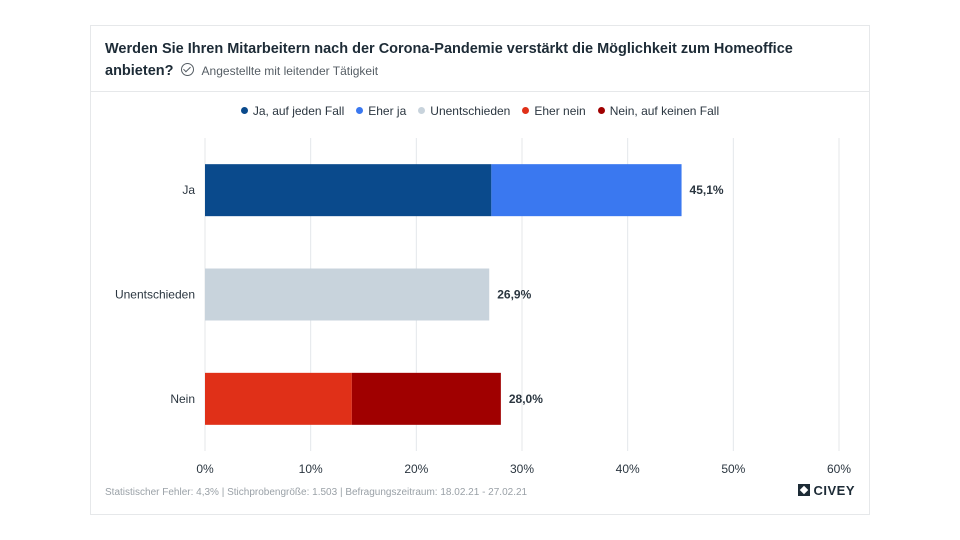 The width and height of the screenshot is (960, 540). I want to click on x-tick-label: 40%, so click(628, 469).